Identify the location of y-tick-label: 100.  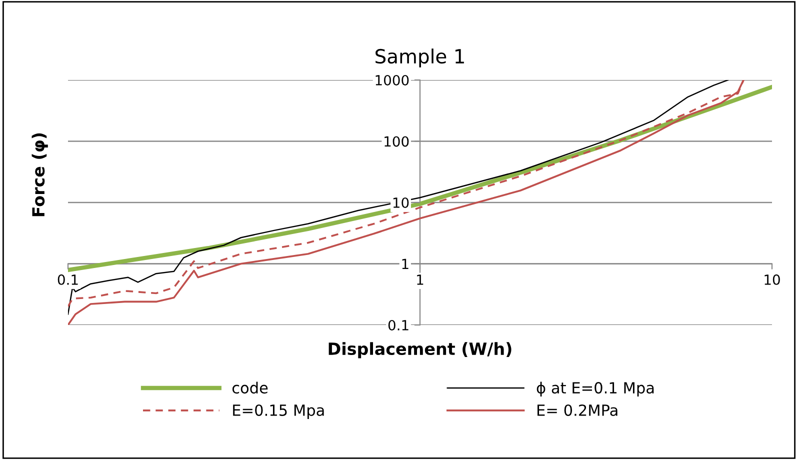
(396, 141).